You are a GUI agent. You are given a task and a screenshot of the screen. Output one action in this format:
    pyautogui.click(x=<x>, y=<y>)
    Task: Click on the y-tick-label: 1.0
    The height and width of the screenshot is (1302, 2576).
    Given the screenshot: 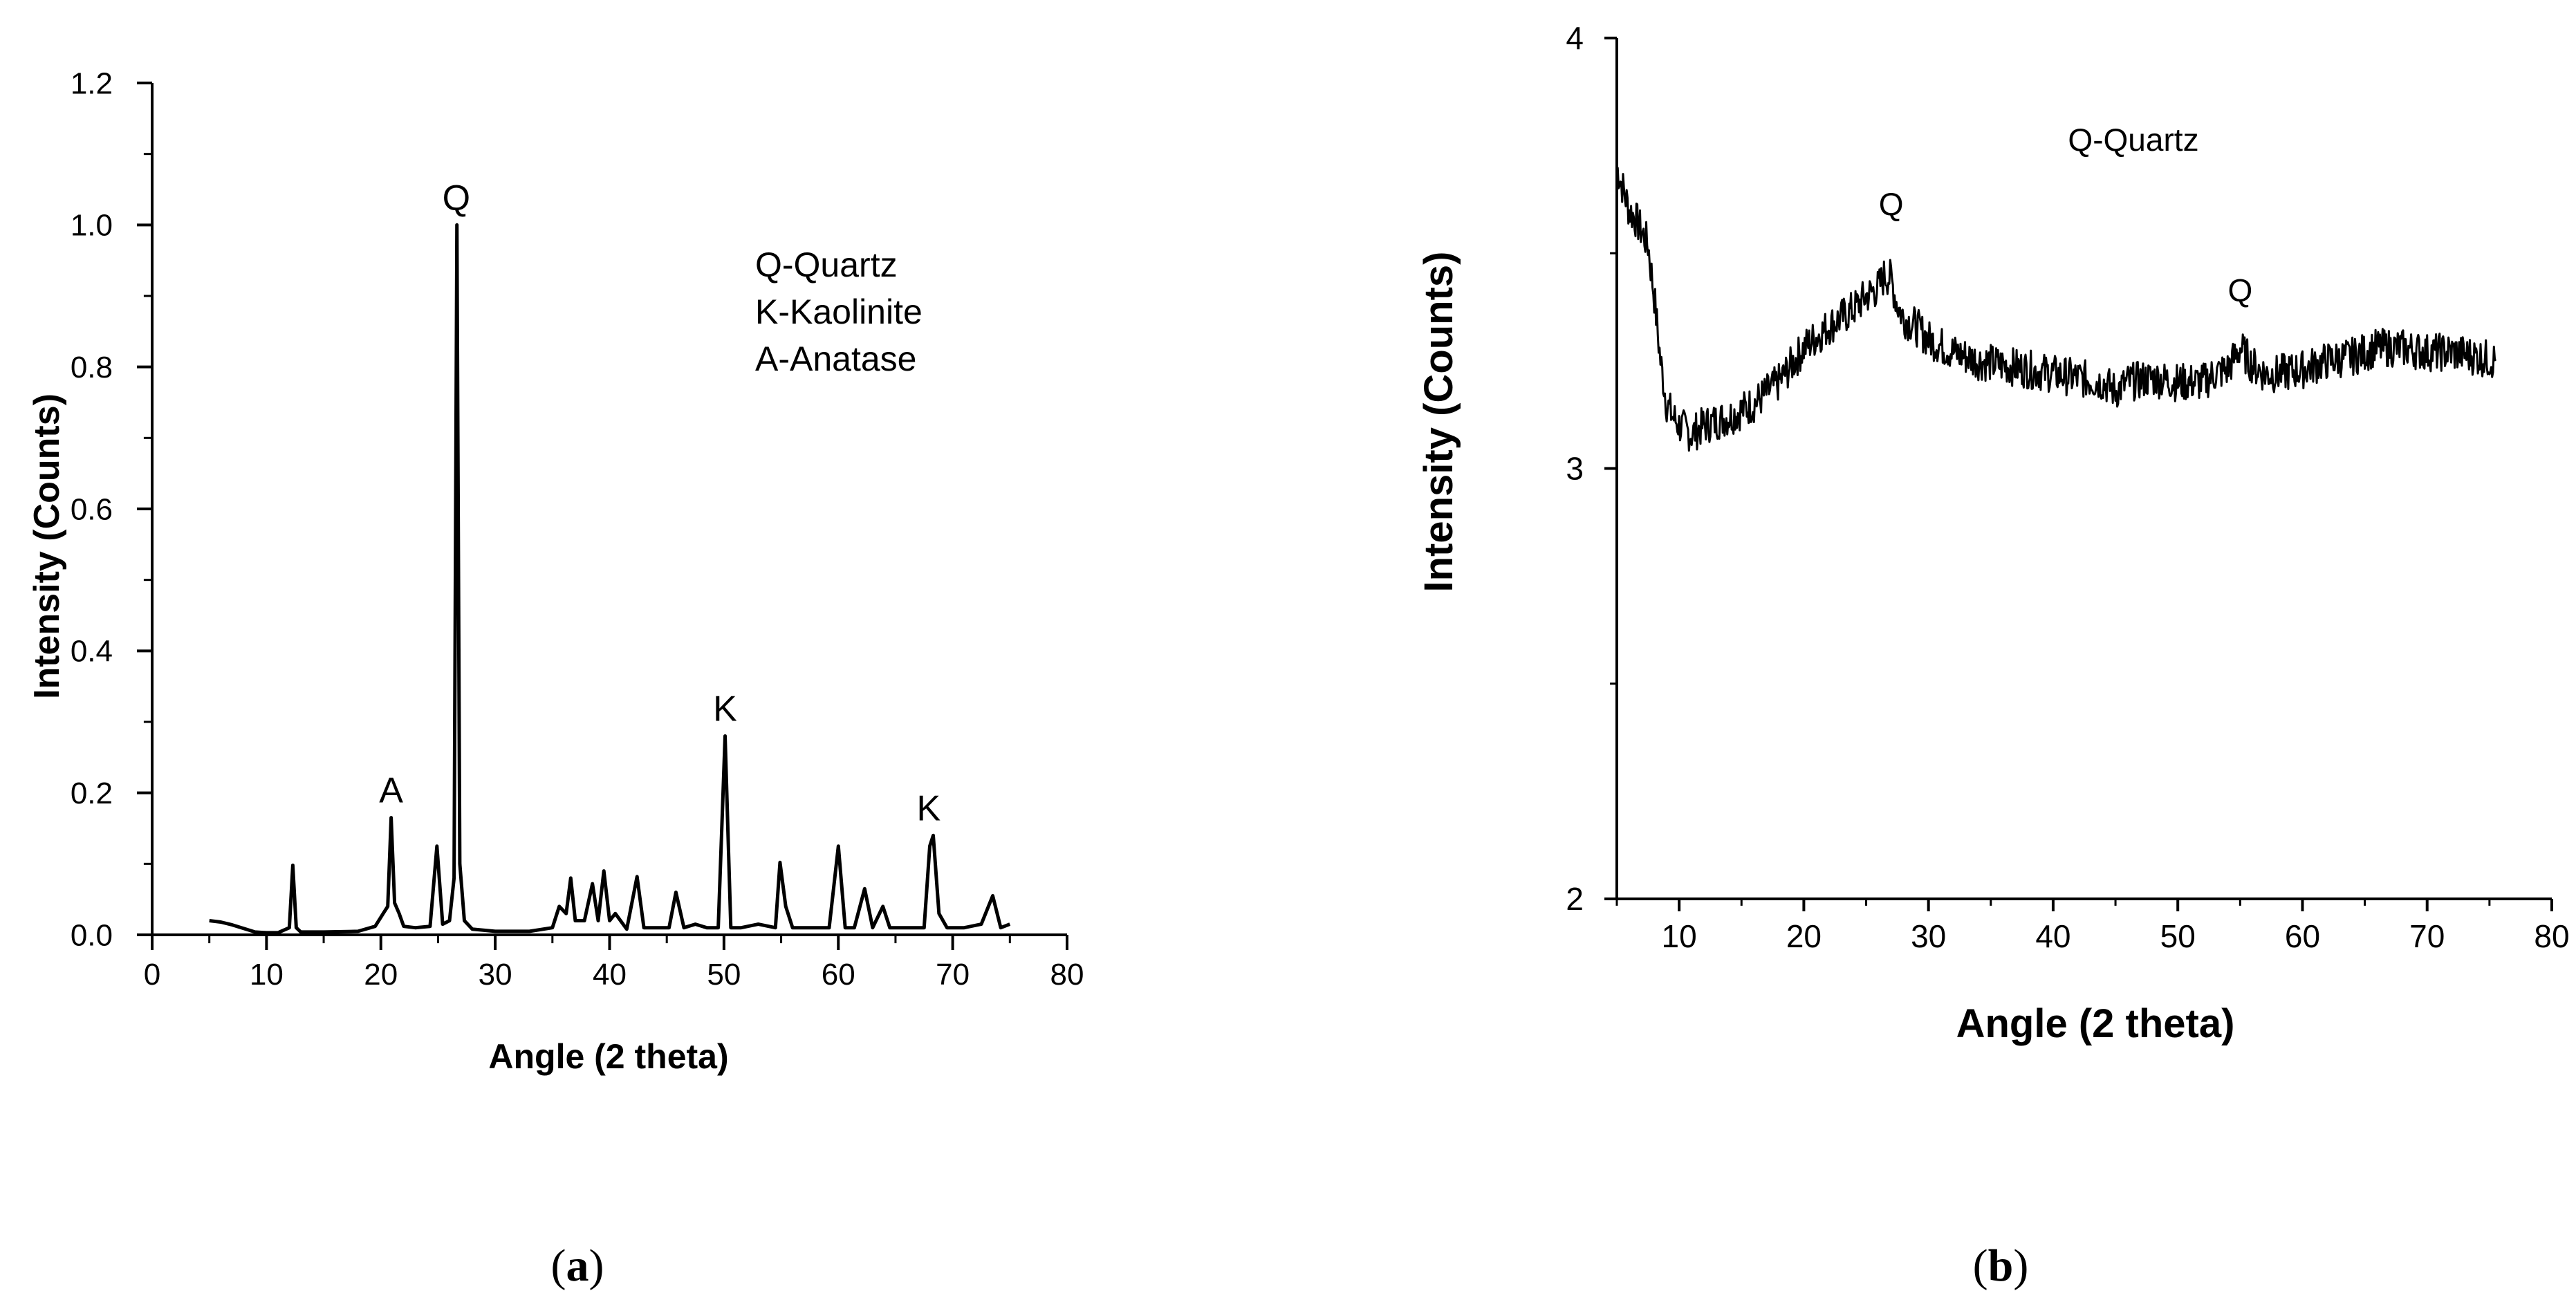 What is the action you would take?
    pyautogui.click(x=92, y=226)
    